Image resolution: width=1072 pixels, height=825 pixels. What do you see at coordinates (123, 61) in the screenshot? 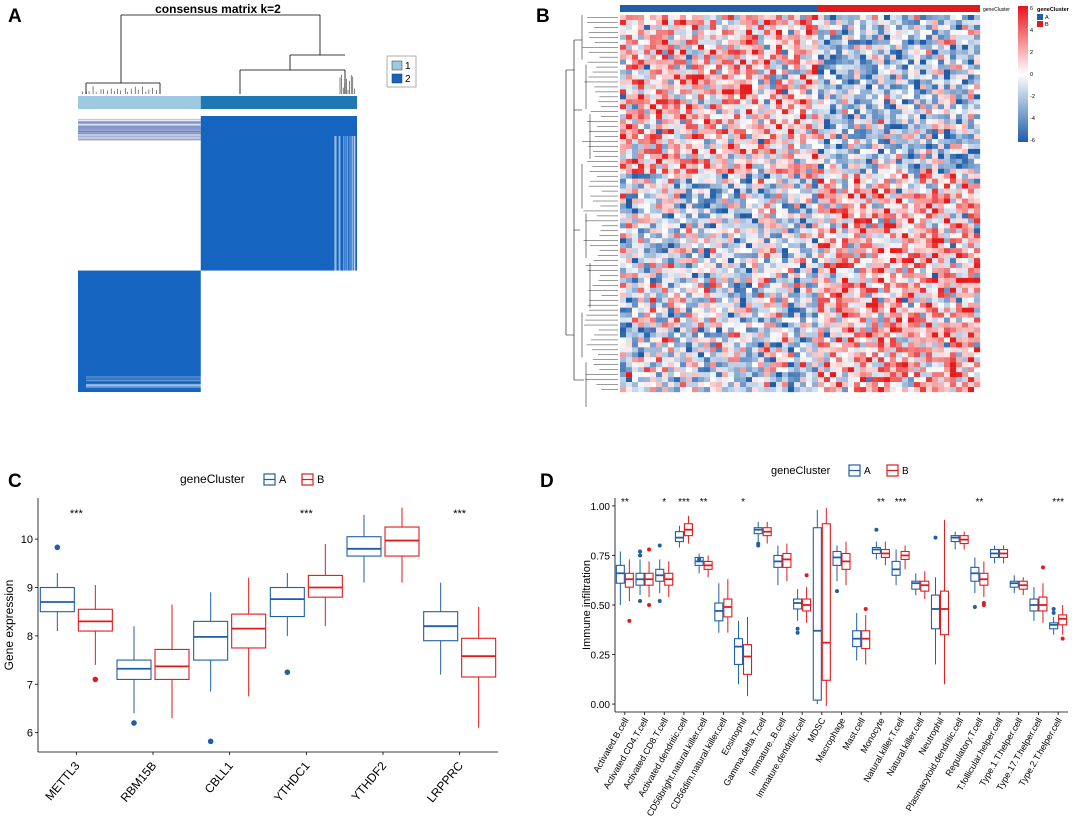
I see `dendrogram-branch` at bounding box center [123, 61].